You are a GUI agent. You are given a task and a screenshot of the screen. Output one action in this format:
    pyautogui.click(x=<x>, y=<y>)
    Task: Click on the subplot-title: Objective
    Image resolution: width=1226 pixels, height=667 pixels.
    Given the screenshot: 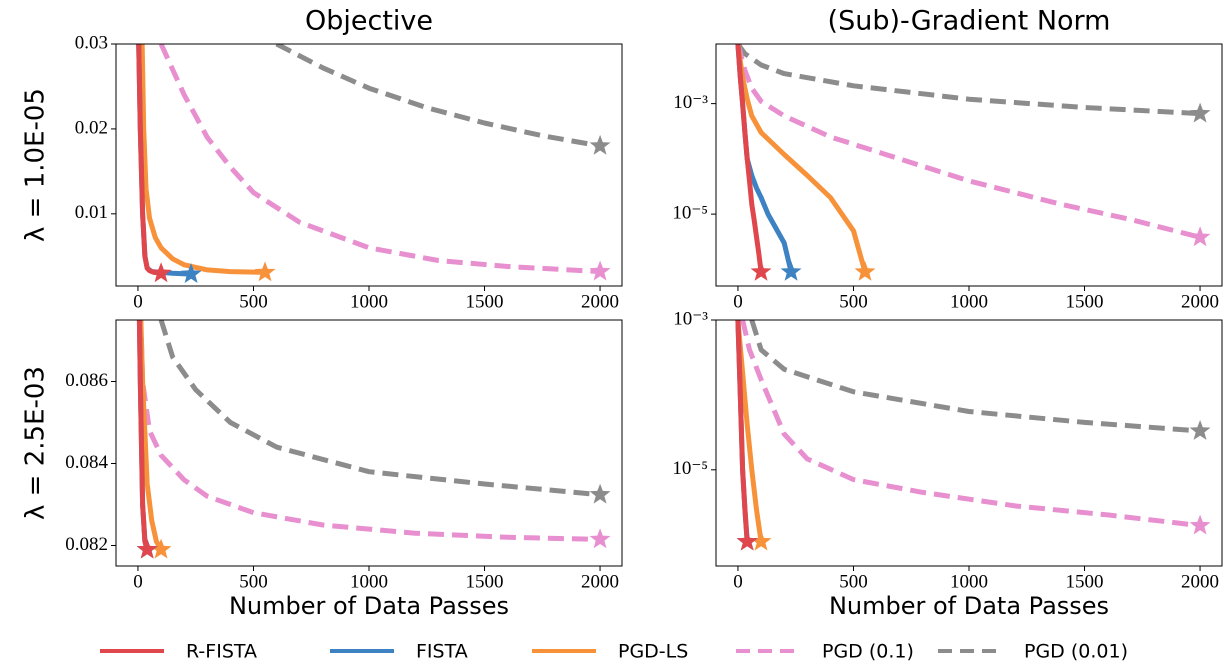 What is the action you would take?
    pyautogui.click(x=369, y=21)
    